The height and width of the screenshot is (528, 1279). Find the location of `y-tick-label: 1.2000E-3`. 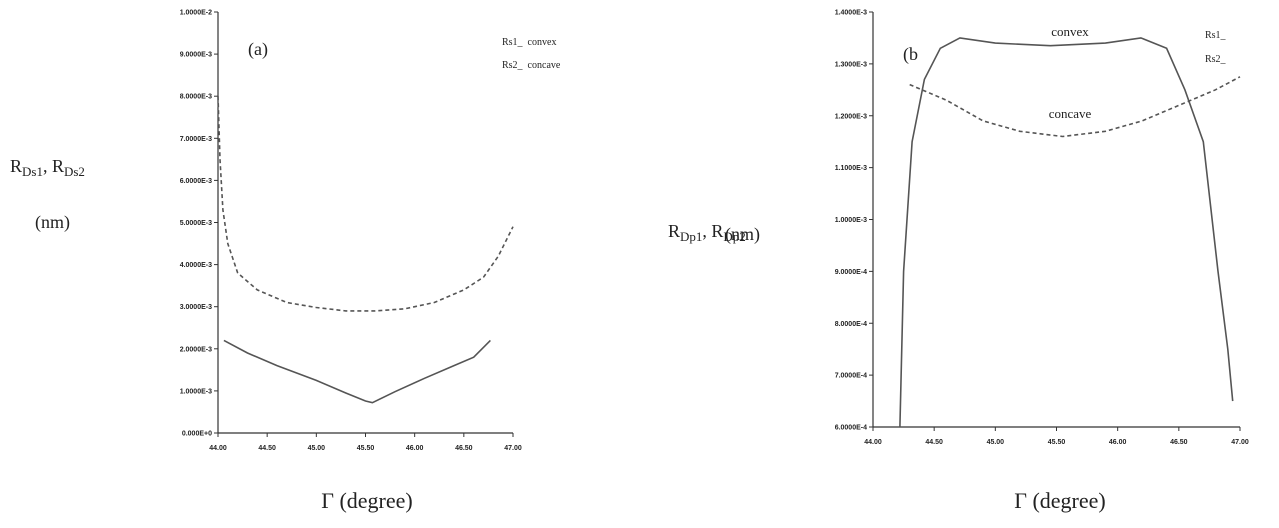

y-tick-label: 1.2000E-3 is located at coordinates (851, 116).